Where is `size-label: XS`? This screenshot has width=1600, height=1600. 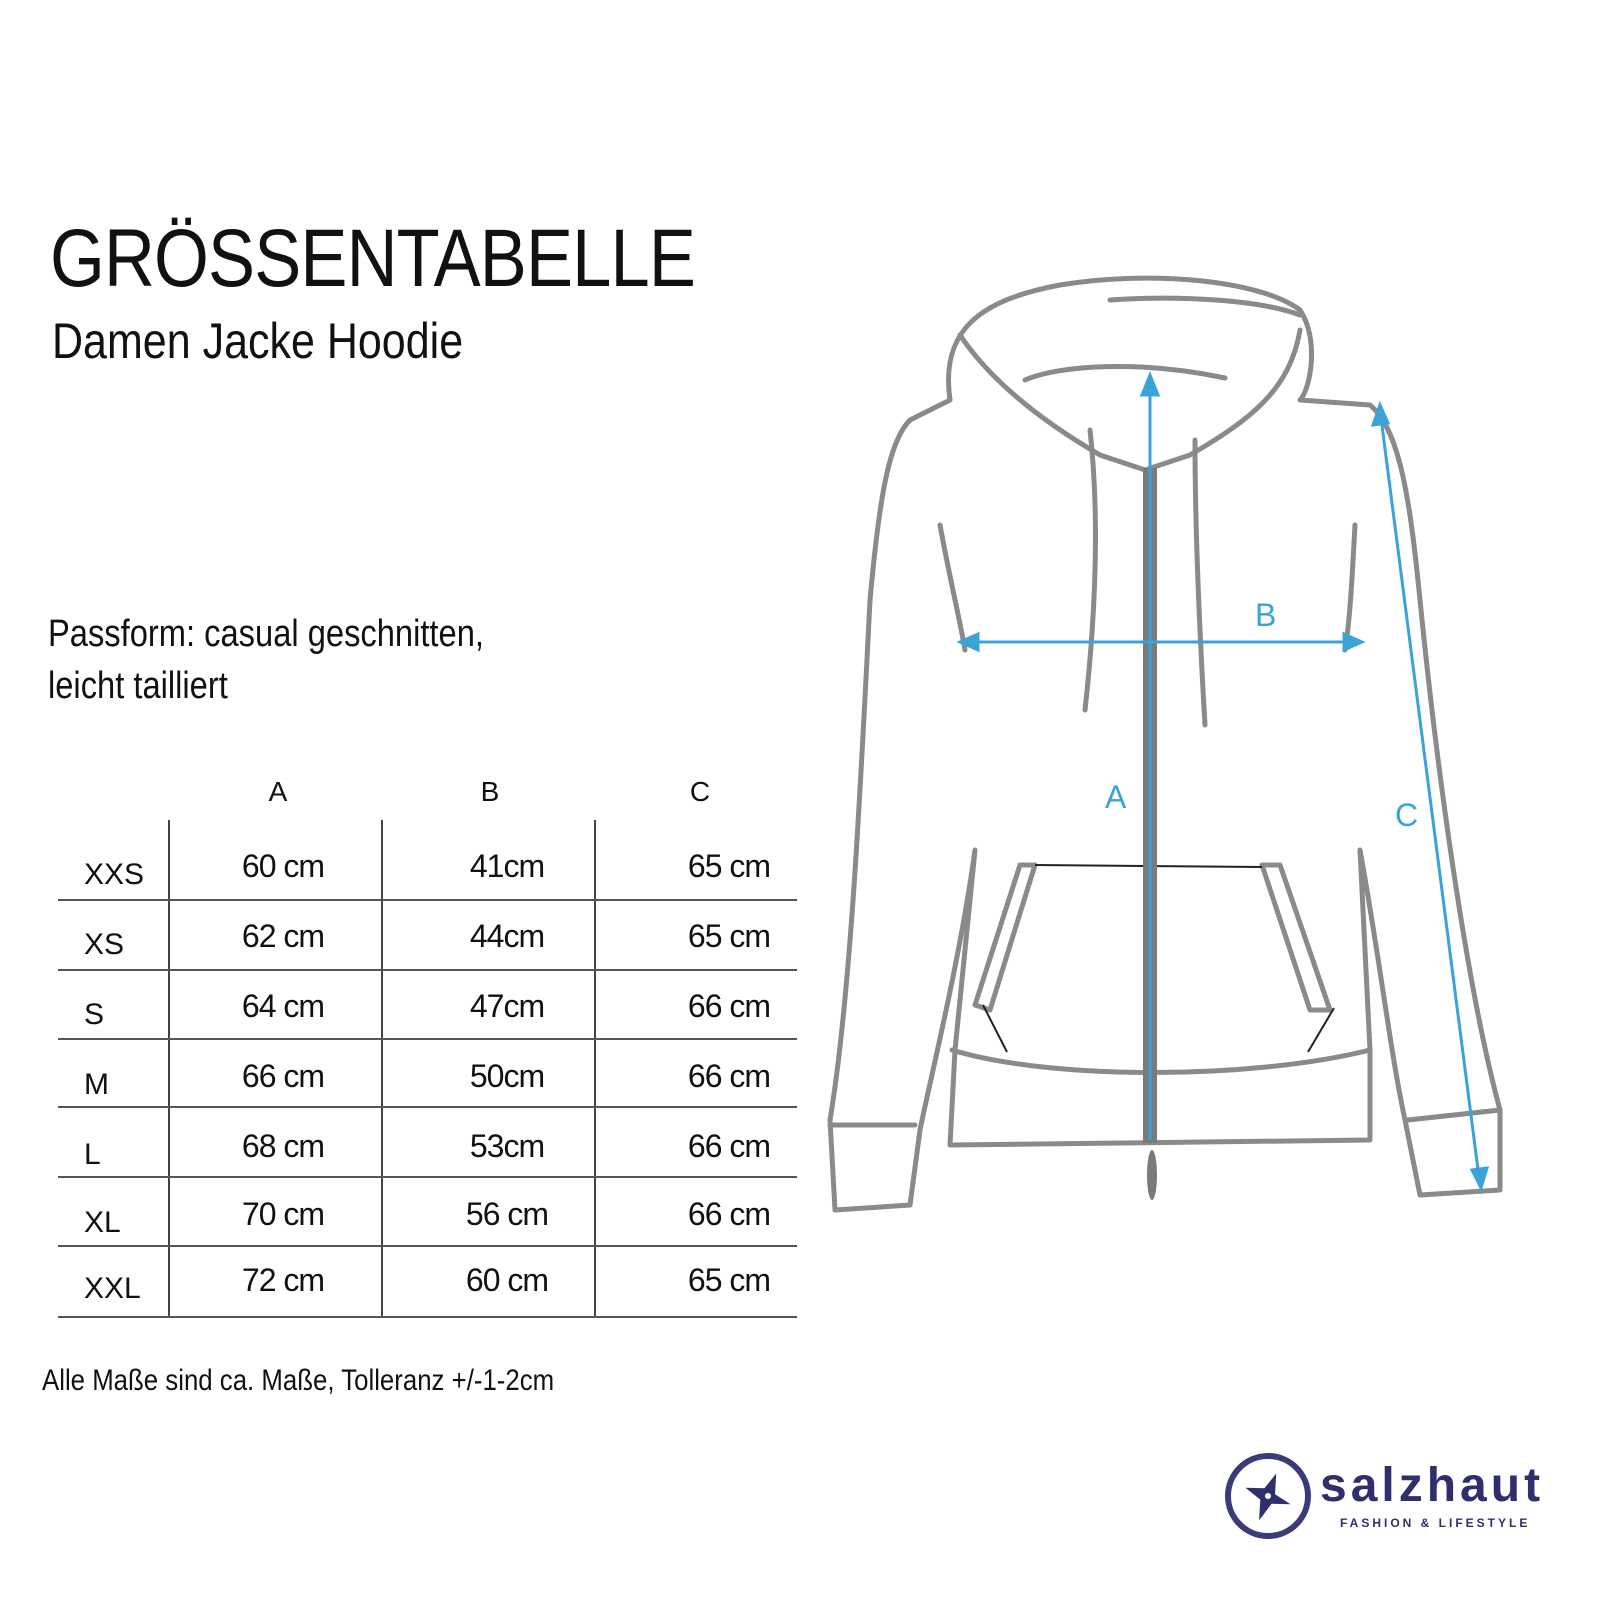 size-label: XS is located at coordinates (104, 944).